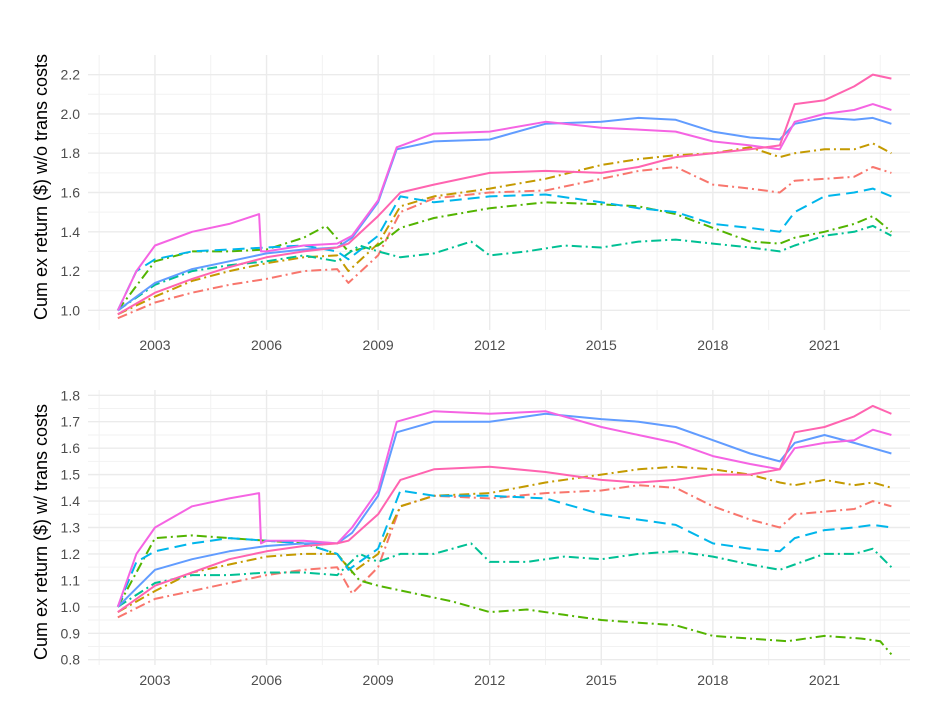  What do you see at coordinates (71, 75) in the screenshot?
I see `y-tick-label: 2.2` at bounding box center [71, 75].